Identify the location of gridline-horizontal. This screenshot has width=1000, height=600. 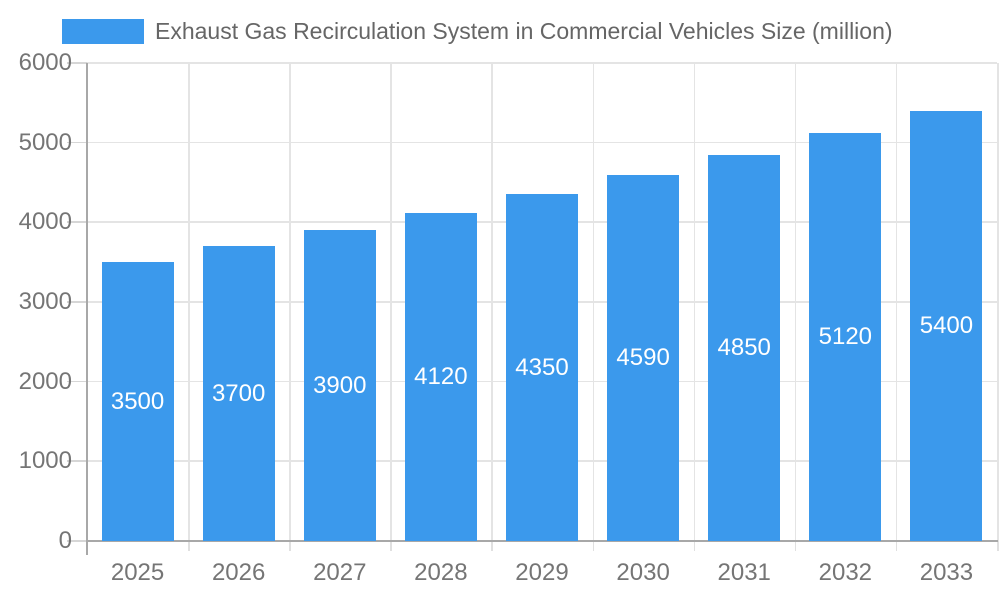
(542, 63).